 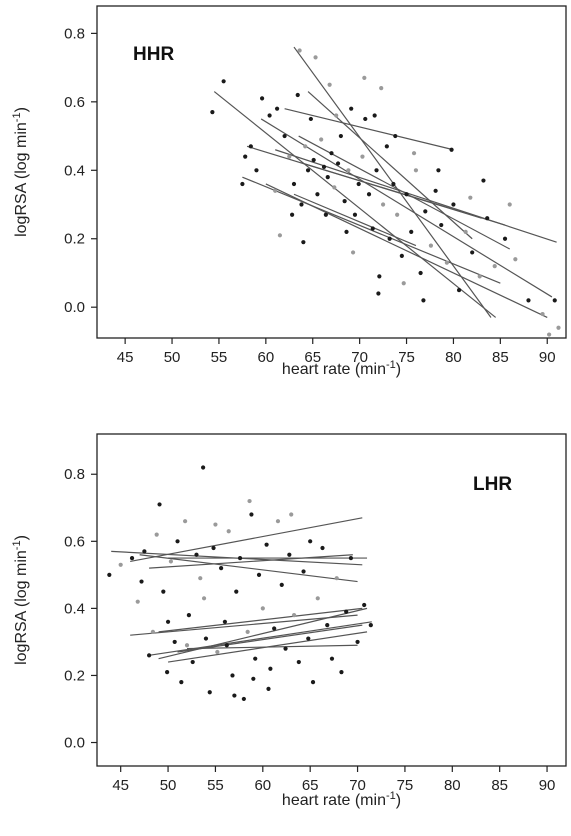 What do you see at coordinates (74, 33) in the screenshot?
I see `y-tick-label: 0.8` at bounding box center [74, 33].